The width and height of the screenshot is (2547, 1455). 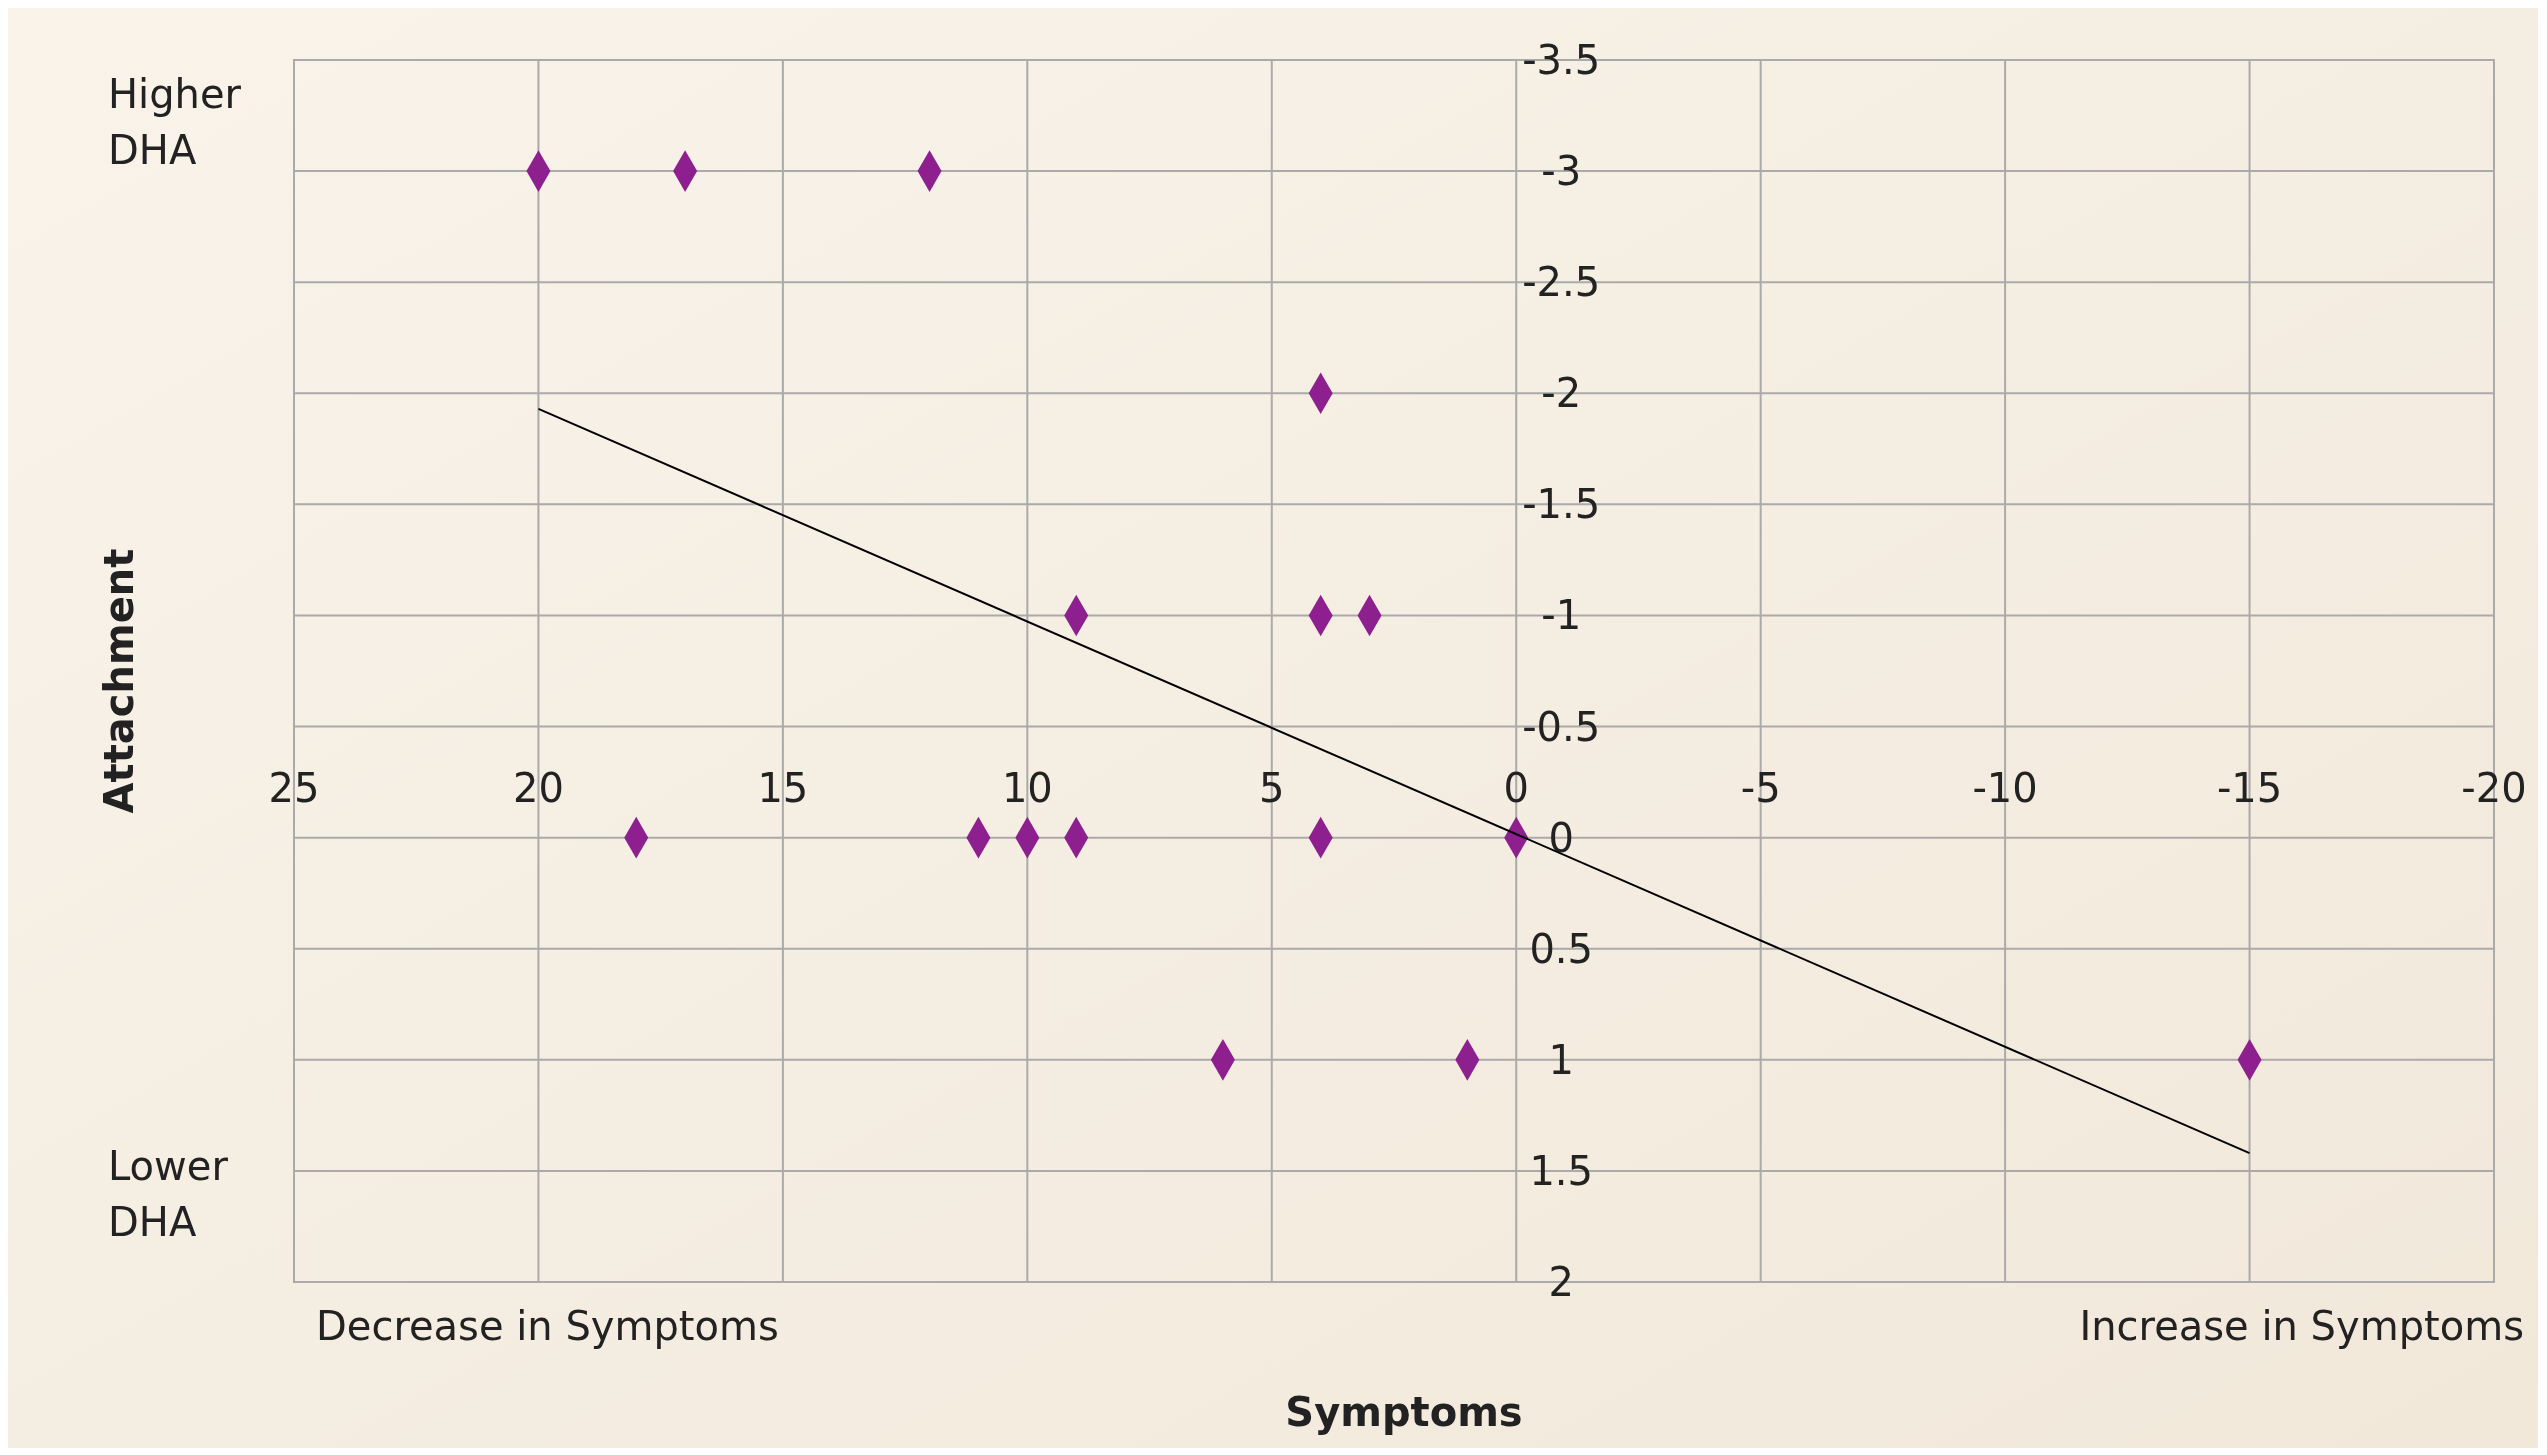 What do you see at coordinates (1027, 787) in the screenshot?
I see `x-tick-label: 10` at bounding box center [1027, 787].